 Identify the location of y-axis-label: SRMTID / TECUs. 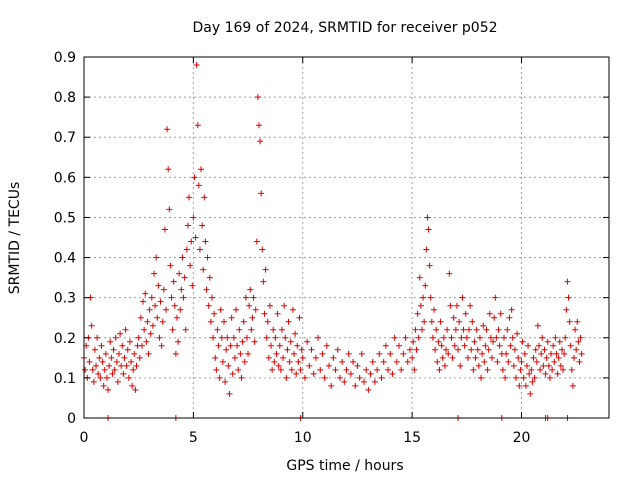
(15, 238).